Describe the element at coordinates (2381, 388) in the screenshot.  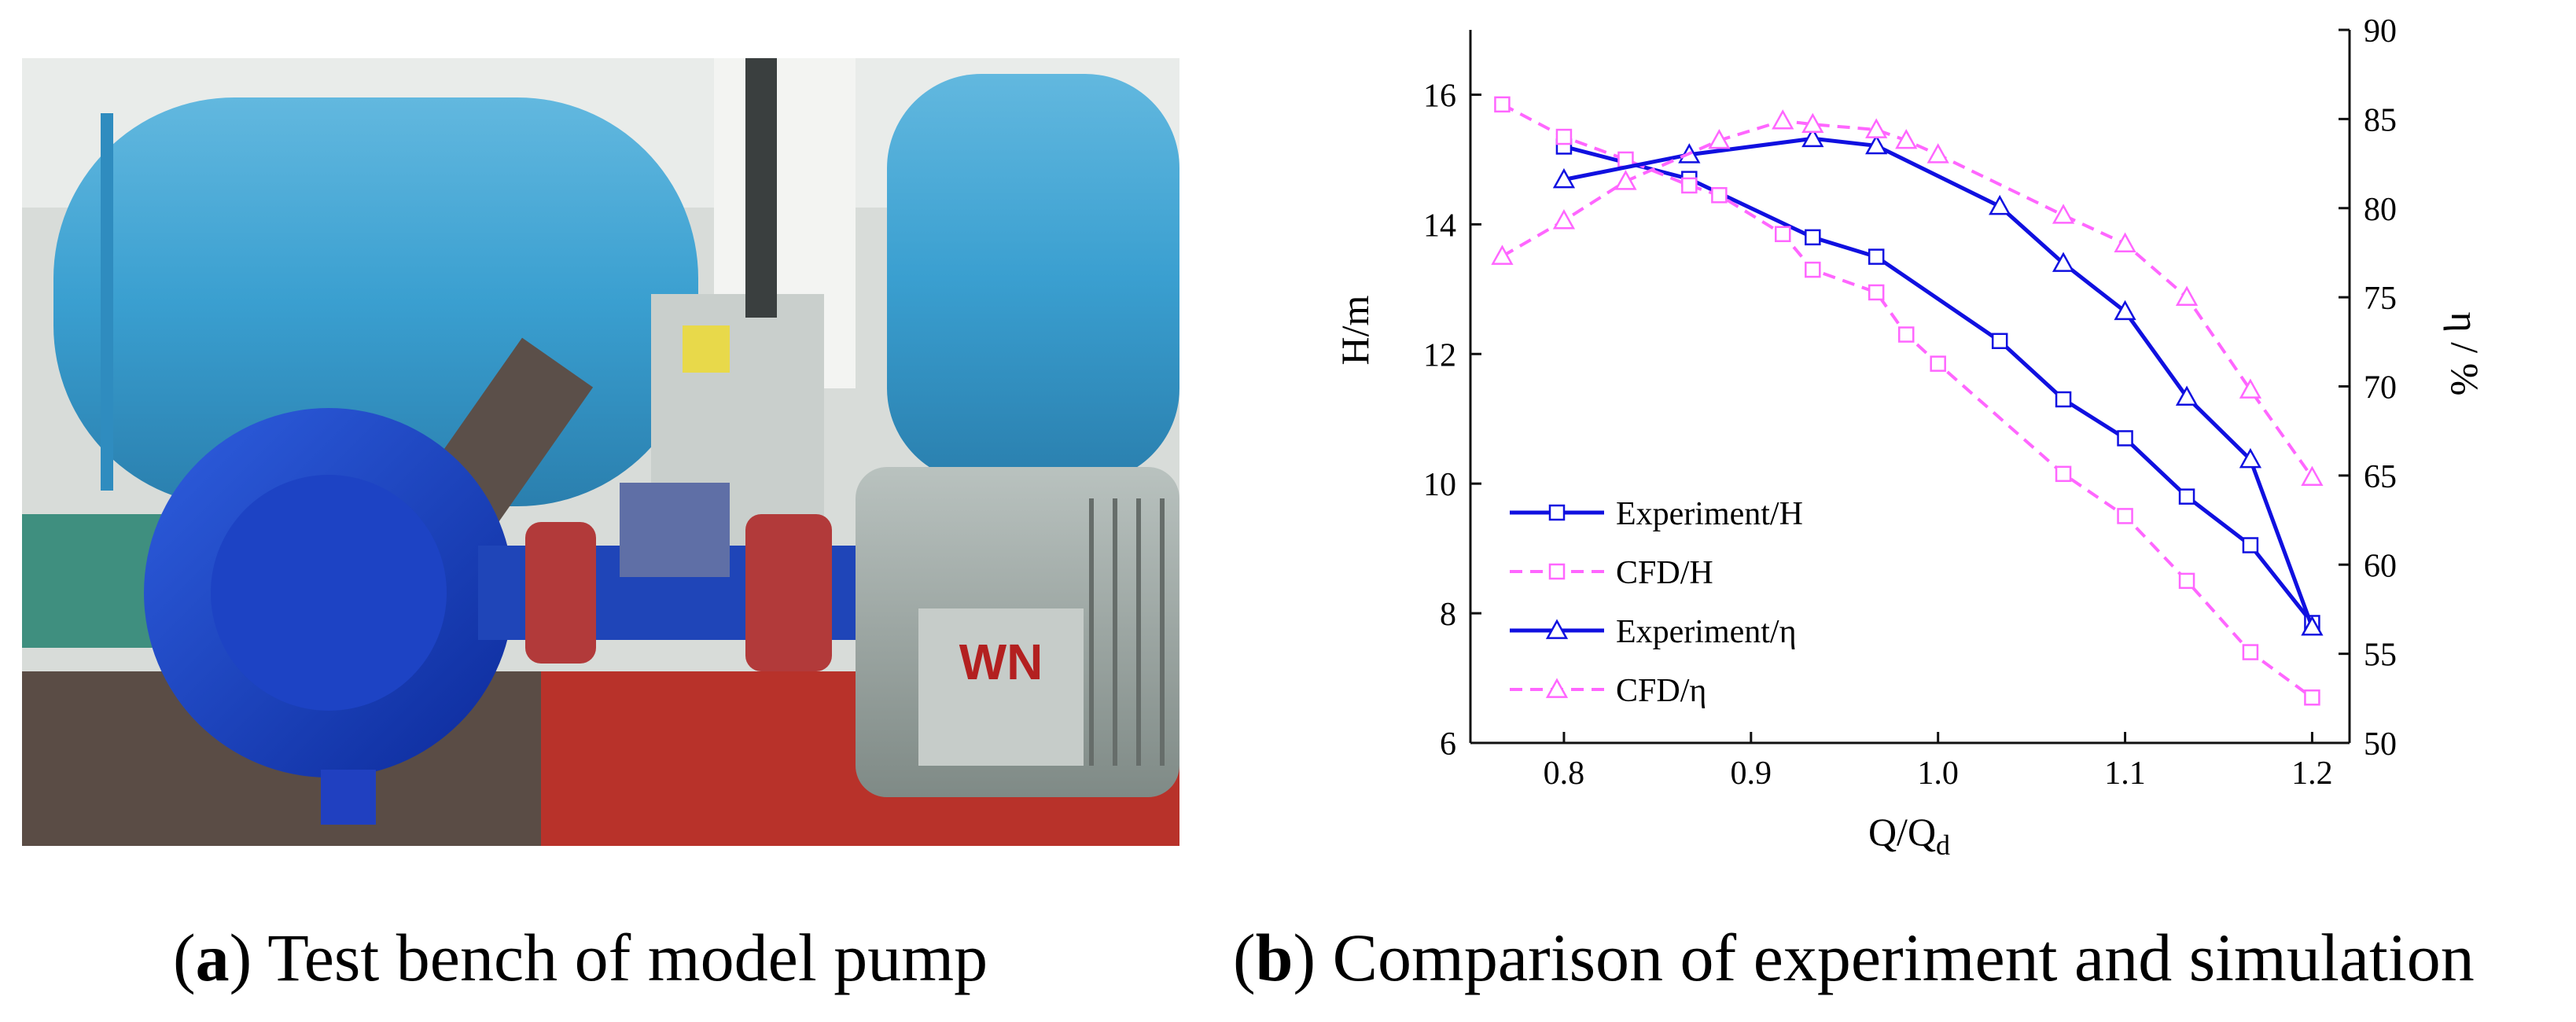
I see `y-right-tick-label: 70` at that location.